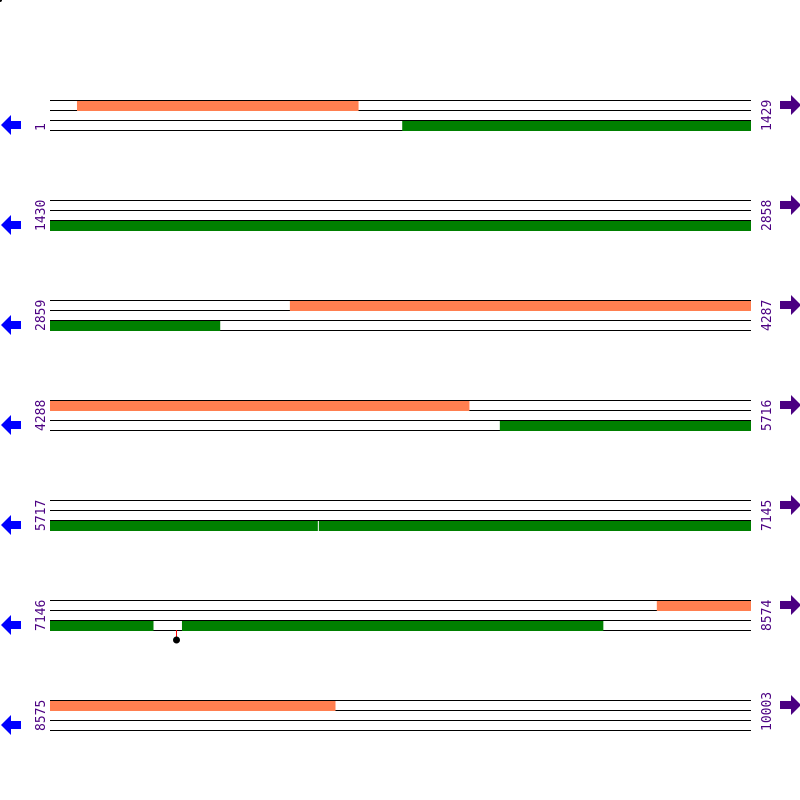  I want to click on row-end-label: 7145, so click(767, 515).